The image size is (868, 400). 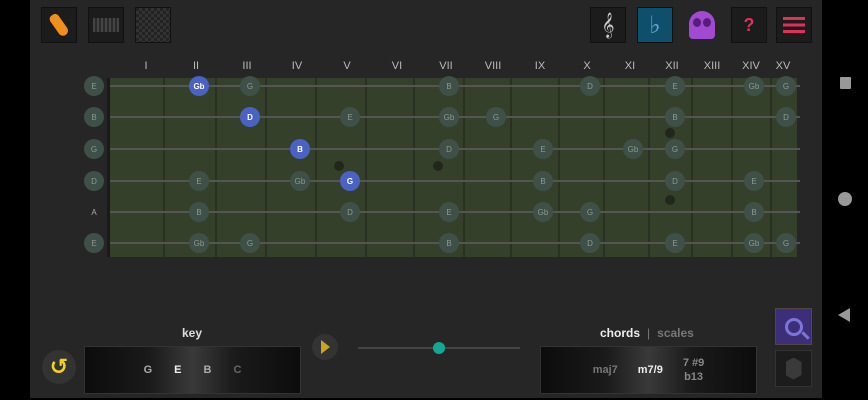 I want to click on home-icon, so click(x=845, y=199).